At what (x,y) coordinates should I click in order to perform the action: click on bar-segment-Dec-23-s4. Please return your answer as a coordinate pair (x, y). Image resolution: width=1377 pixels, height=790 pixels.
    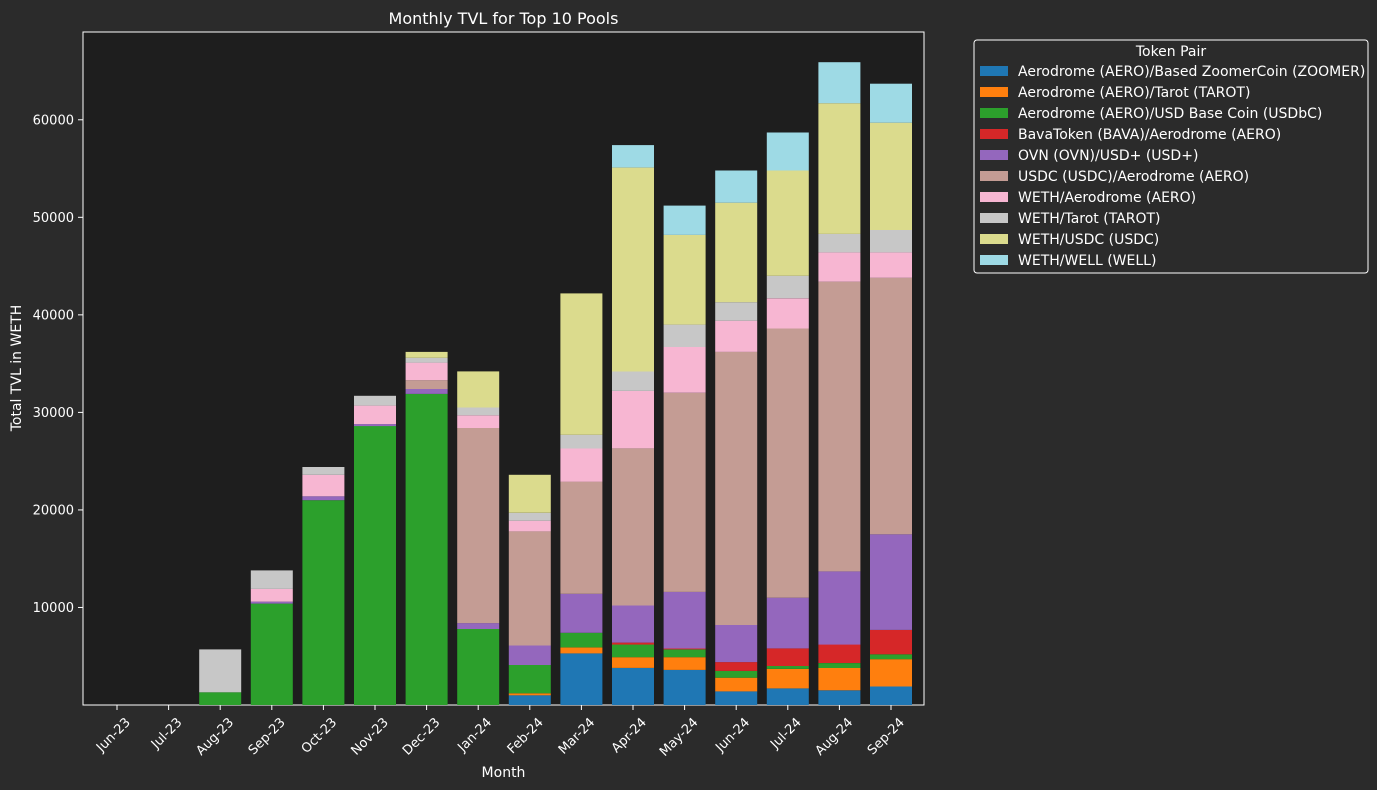
    Looking at the image, I should click on (426, 391).